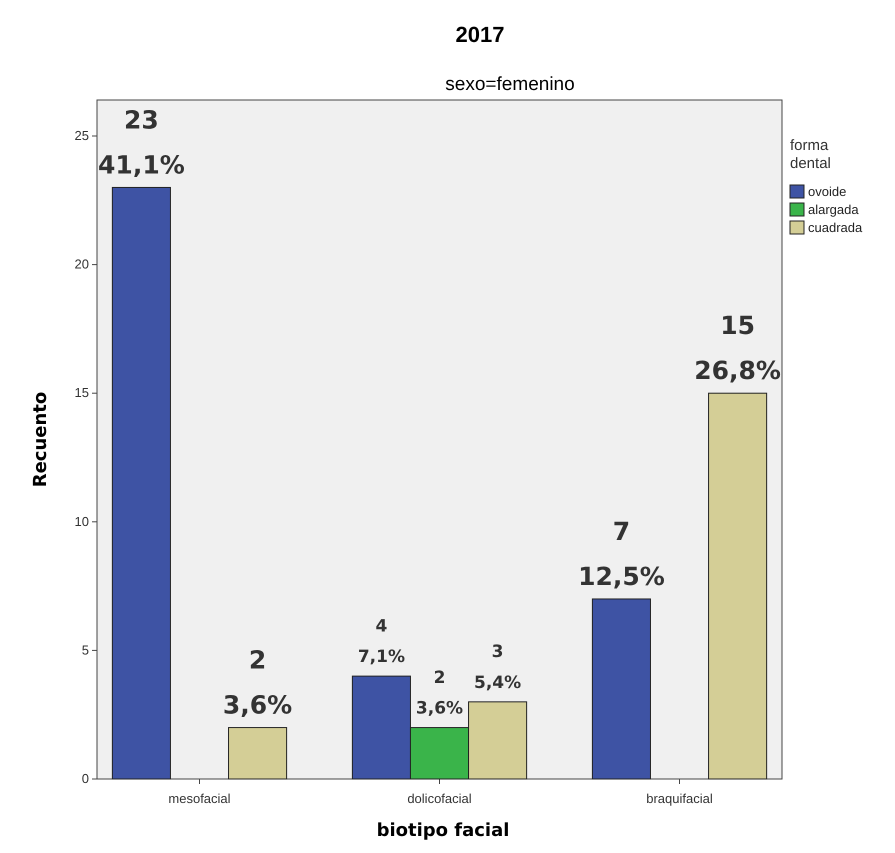 Image resolution: width=895 pixels, height=853 pixels. Describe the element at coordinates (85, 778) in the screenshot. I see `y-tick-label: 0` at that location.